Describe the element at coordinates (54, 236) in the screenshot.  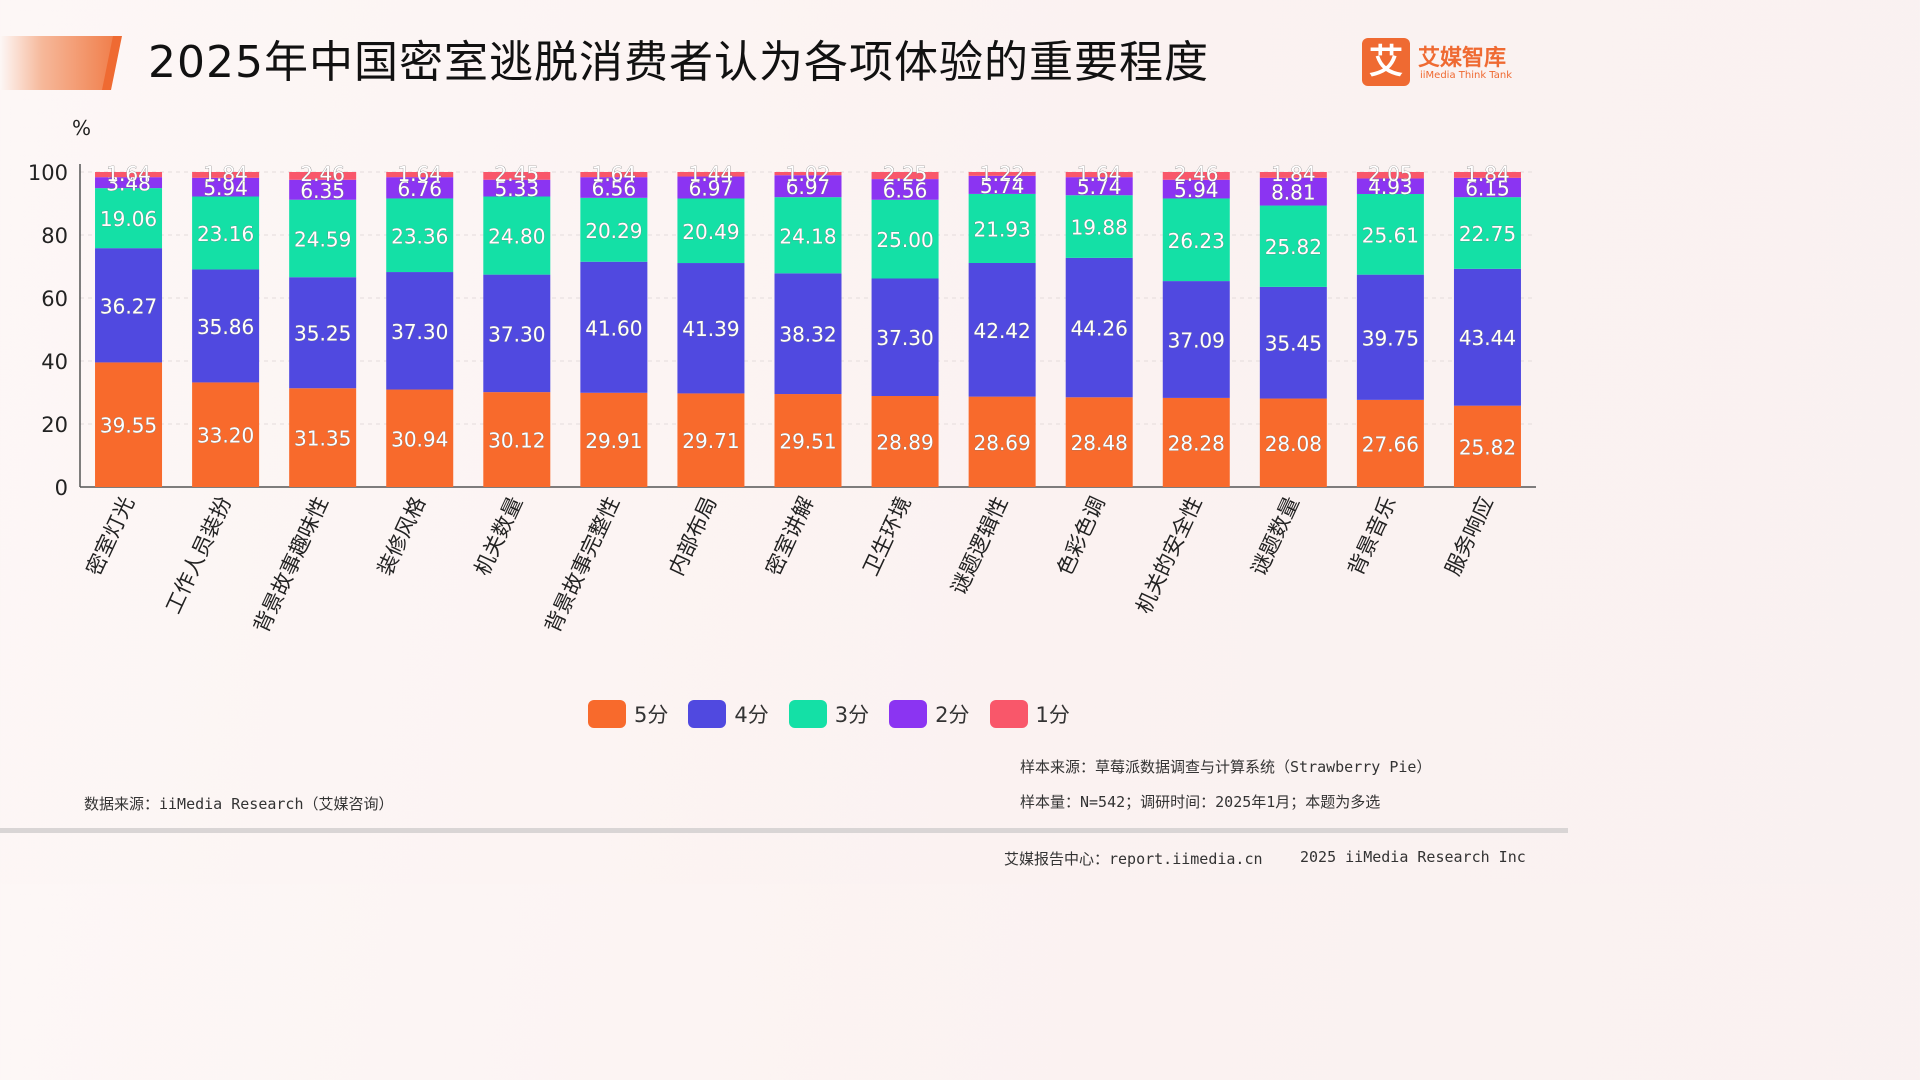
I see `y-tick-label: 80` at that location.